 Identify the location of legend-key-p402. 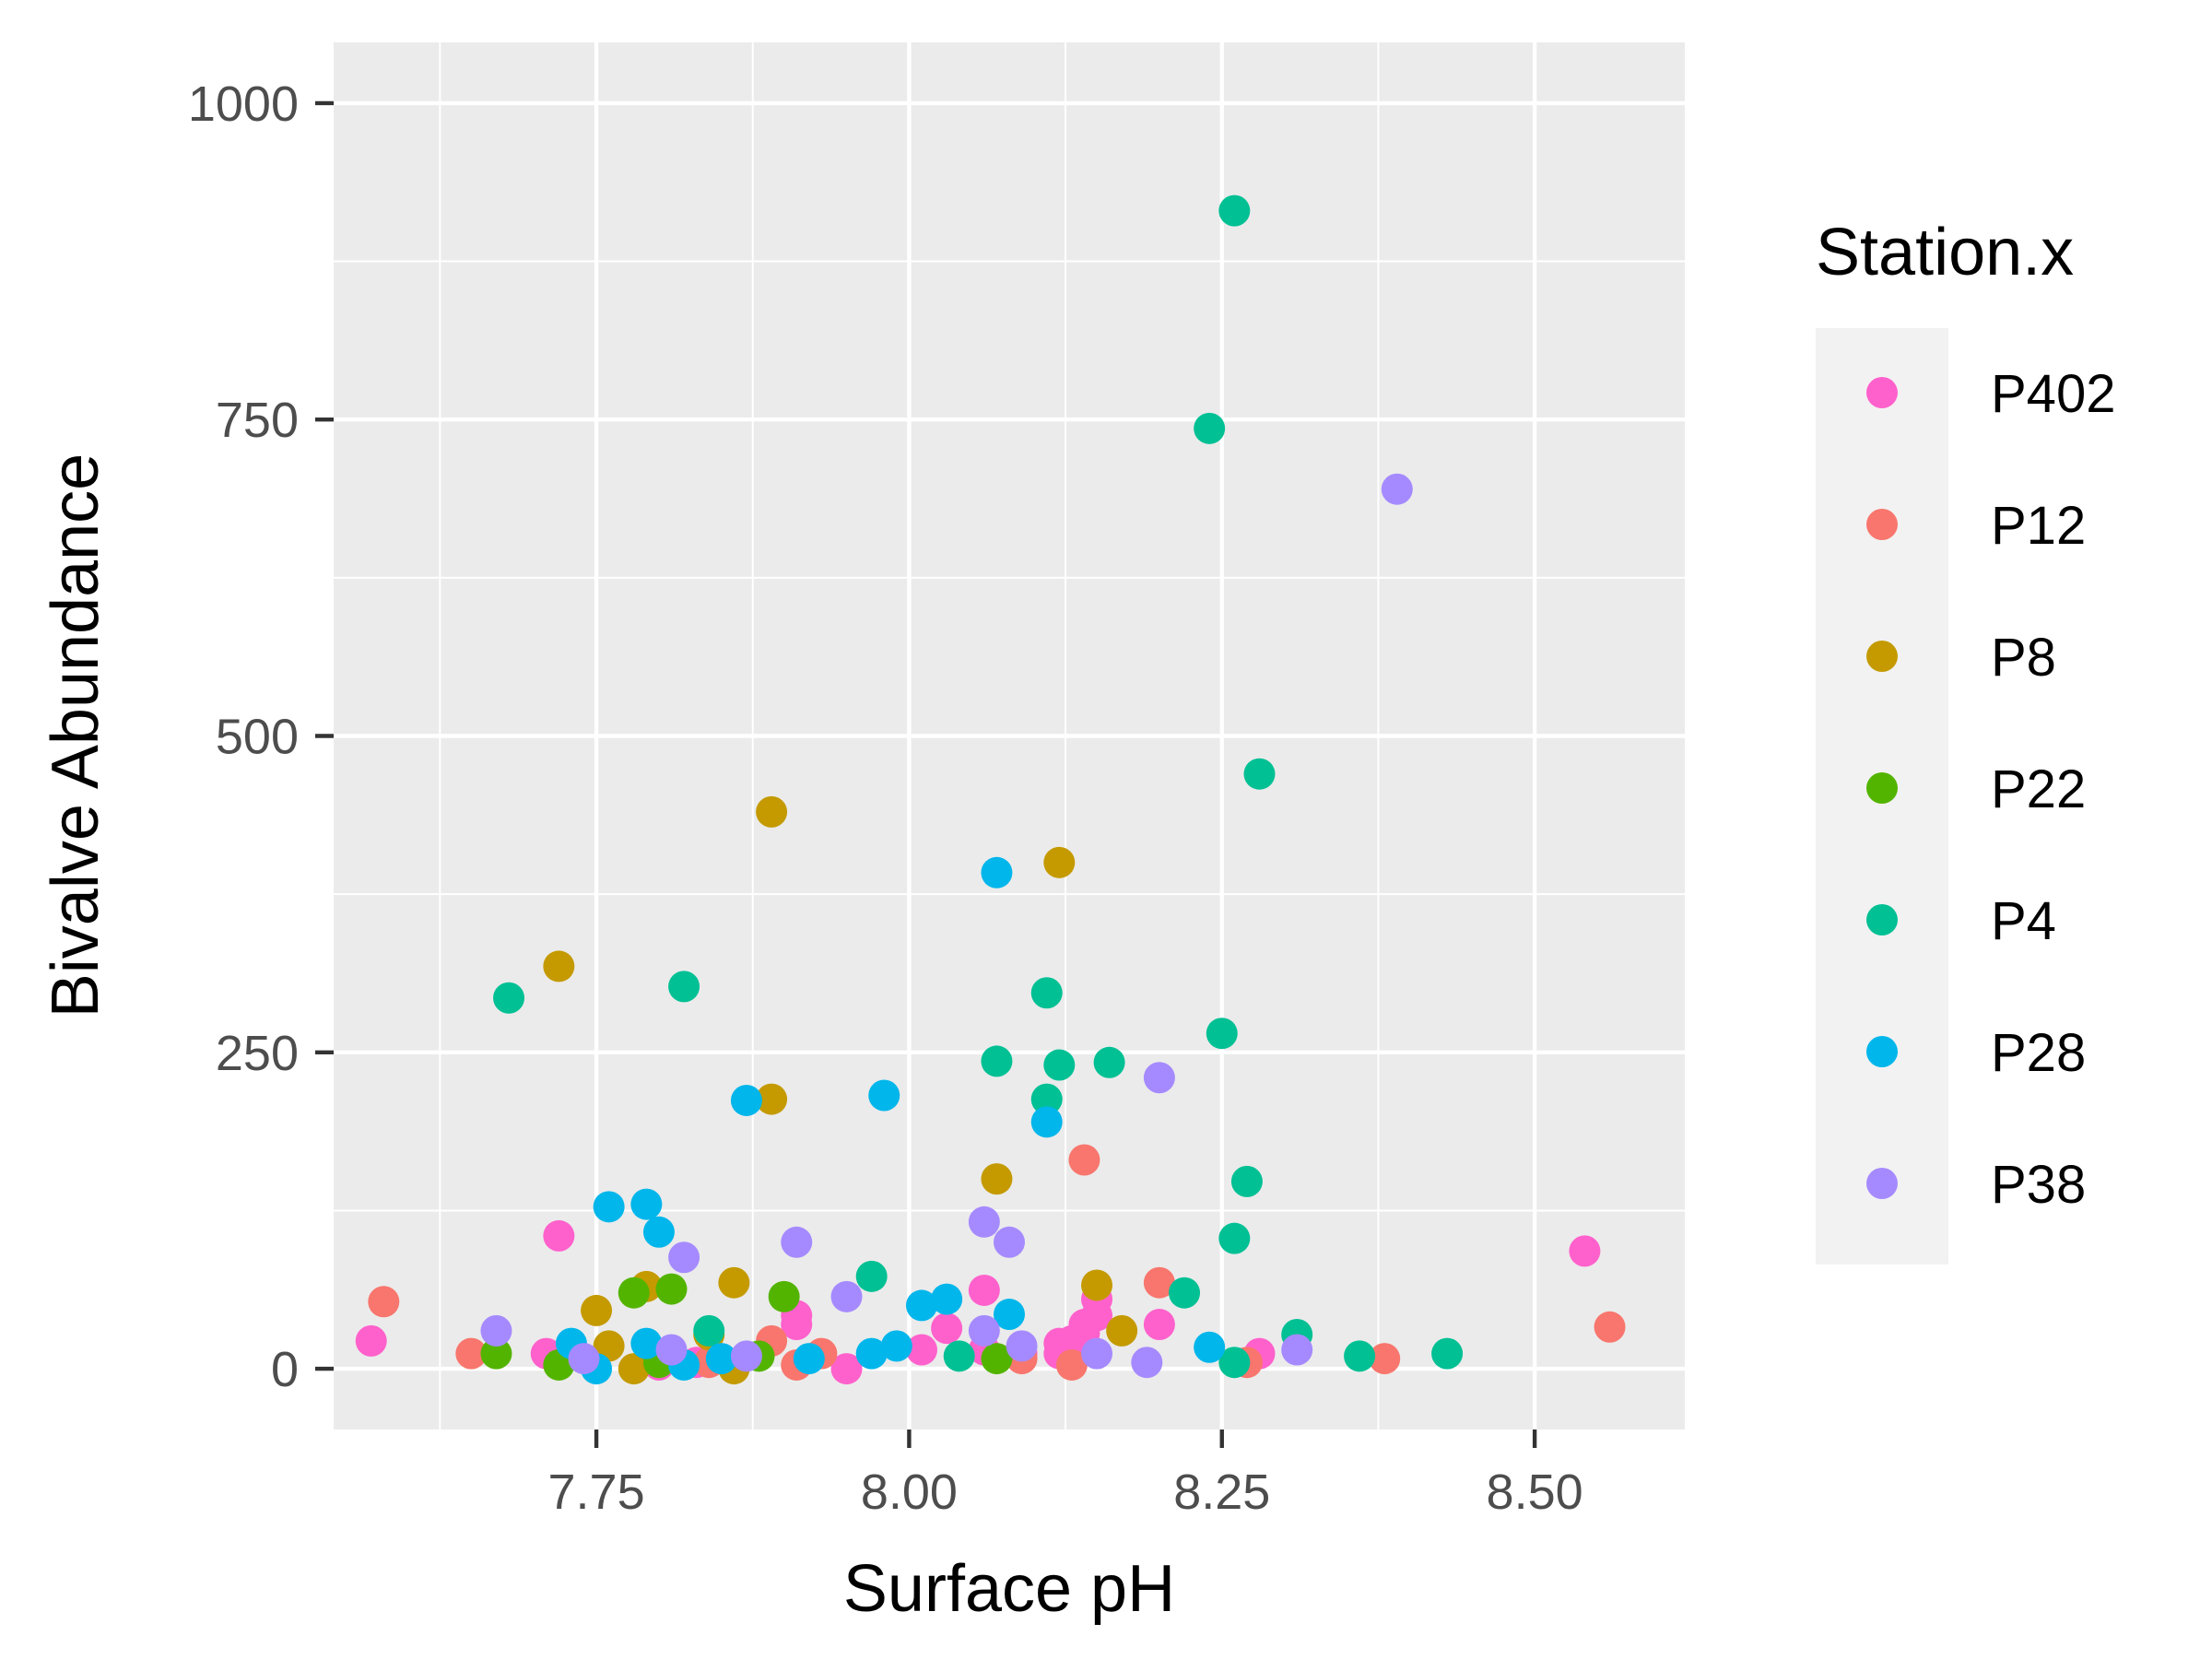
(1882, 392).